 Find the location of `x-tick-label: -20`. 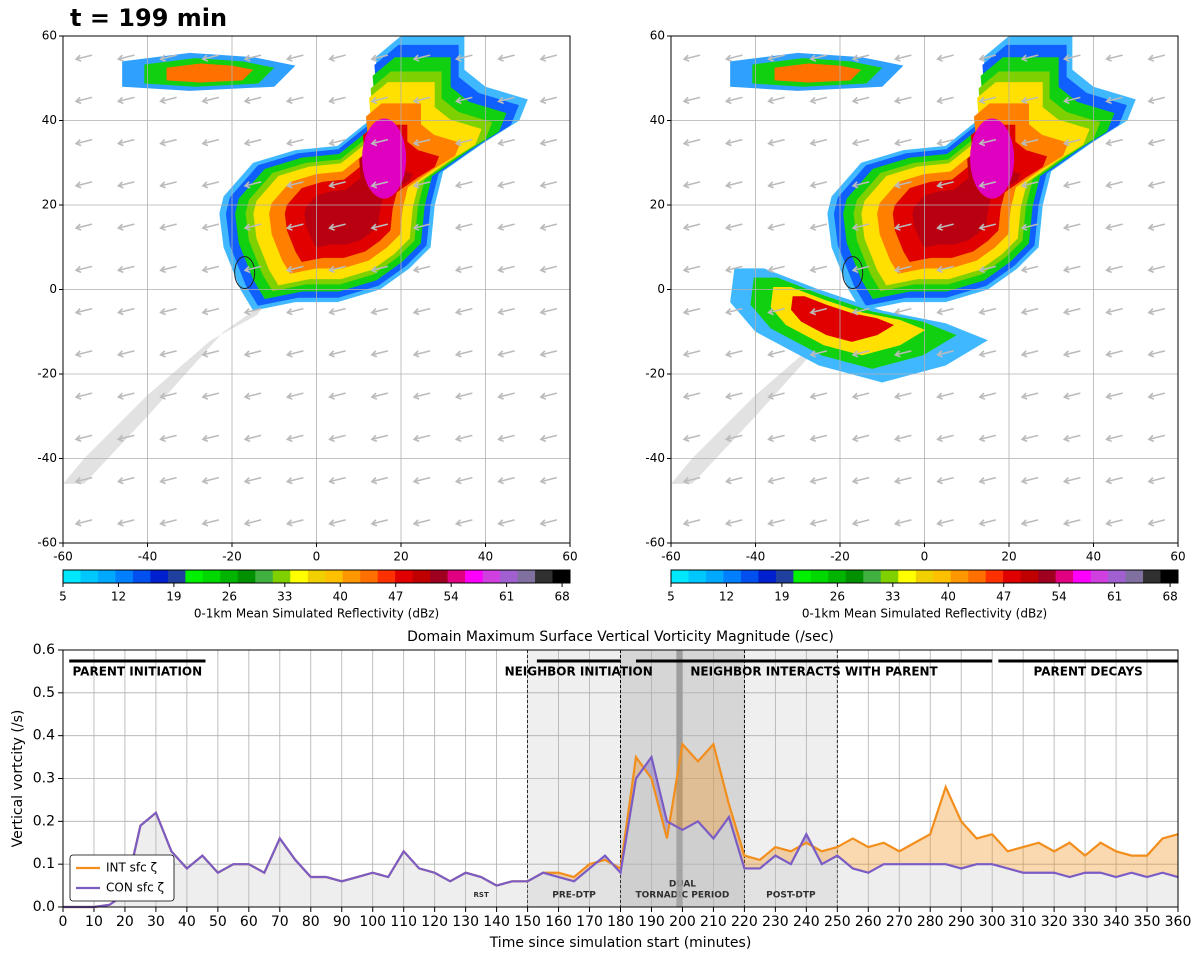

x-tick-label: -20 is located at coordinates (232, 557).